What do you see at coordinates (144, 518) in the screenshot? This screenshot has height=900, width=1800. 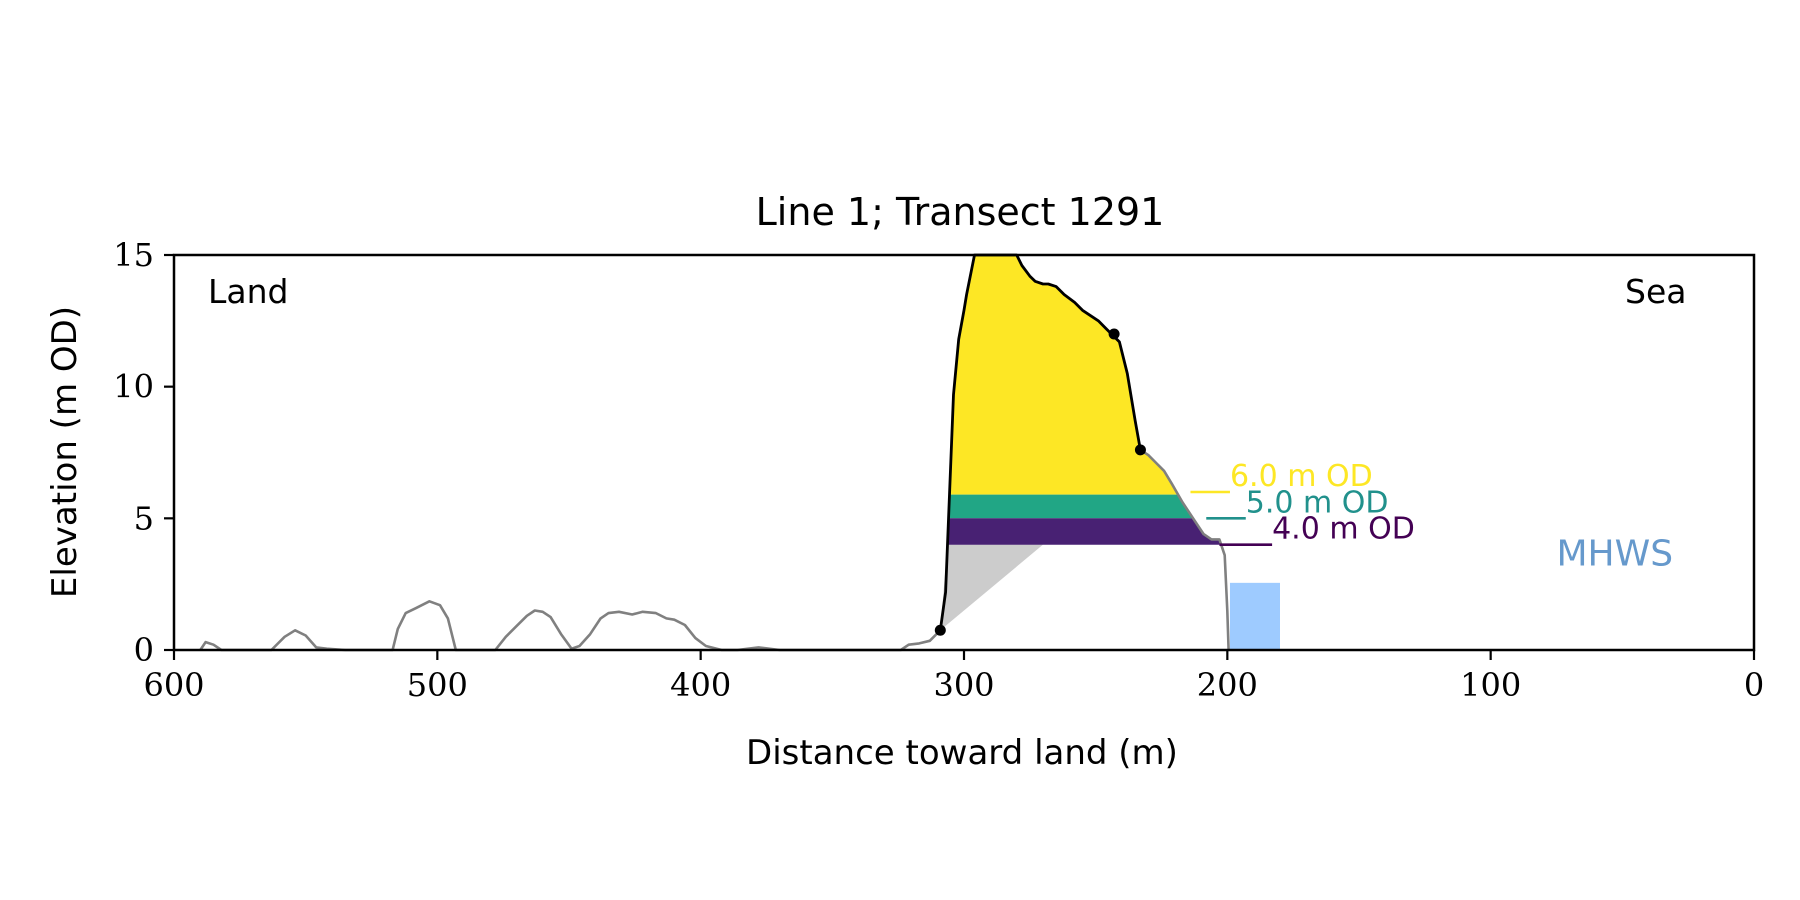 I see `y-tick-label: 5` at bounding box center [144, 518].